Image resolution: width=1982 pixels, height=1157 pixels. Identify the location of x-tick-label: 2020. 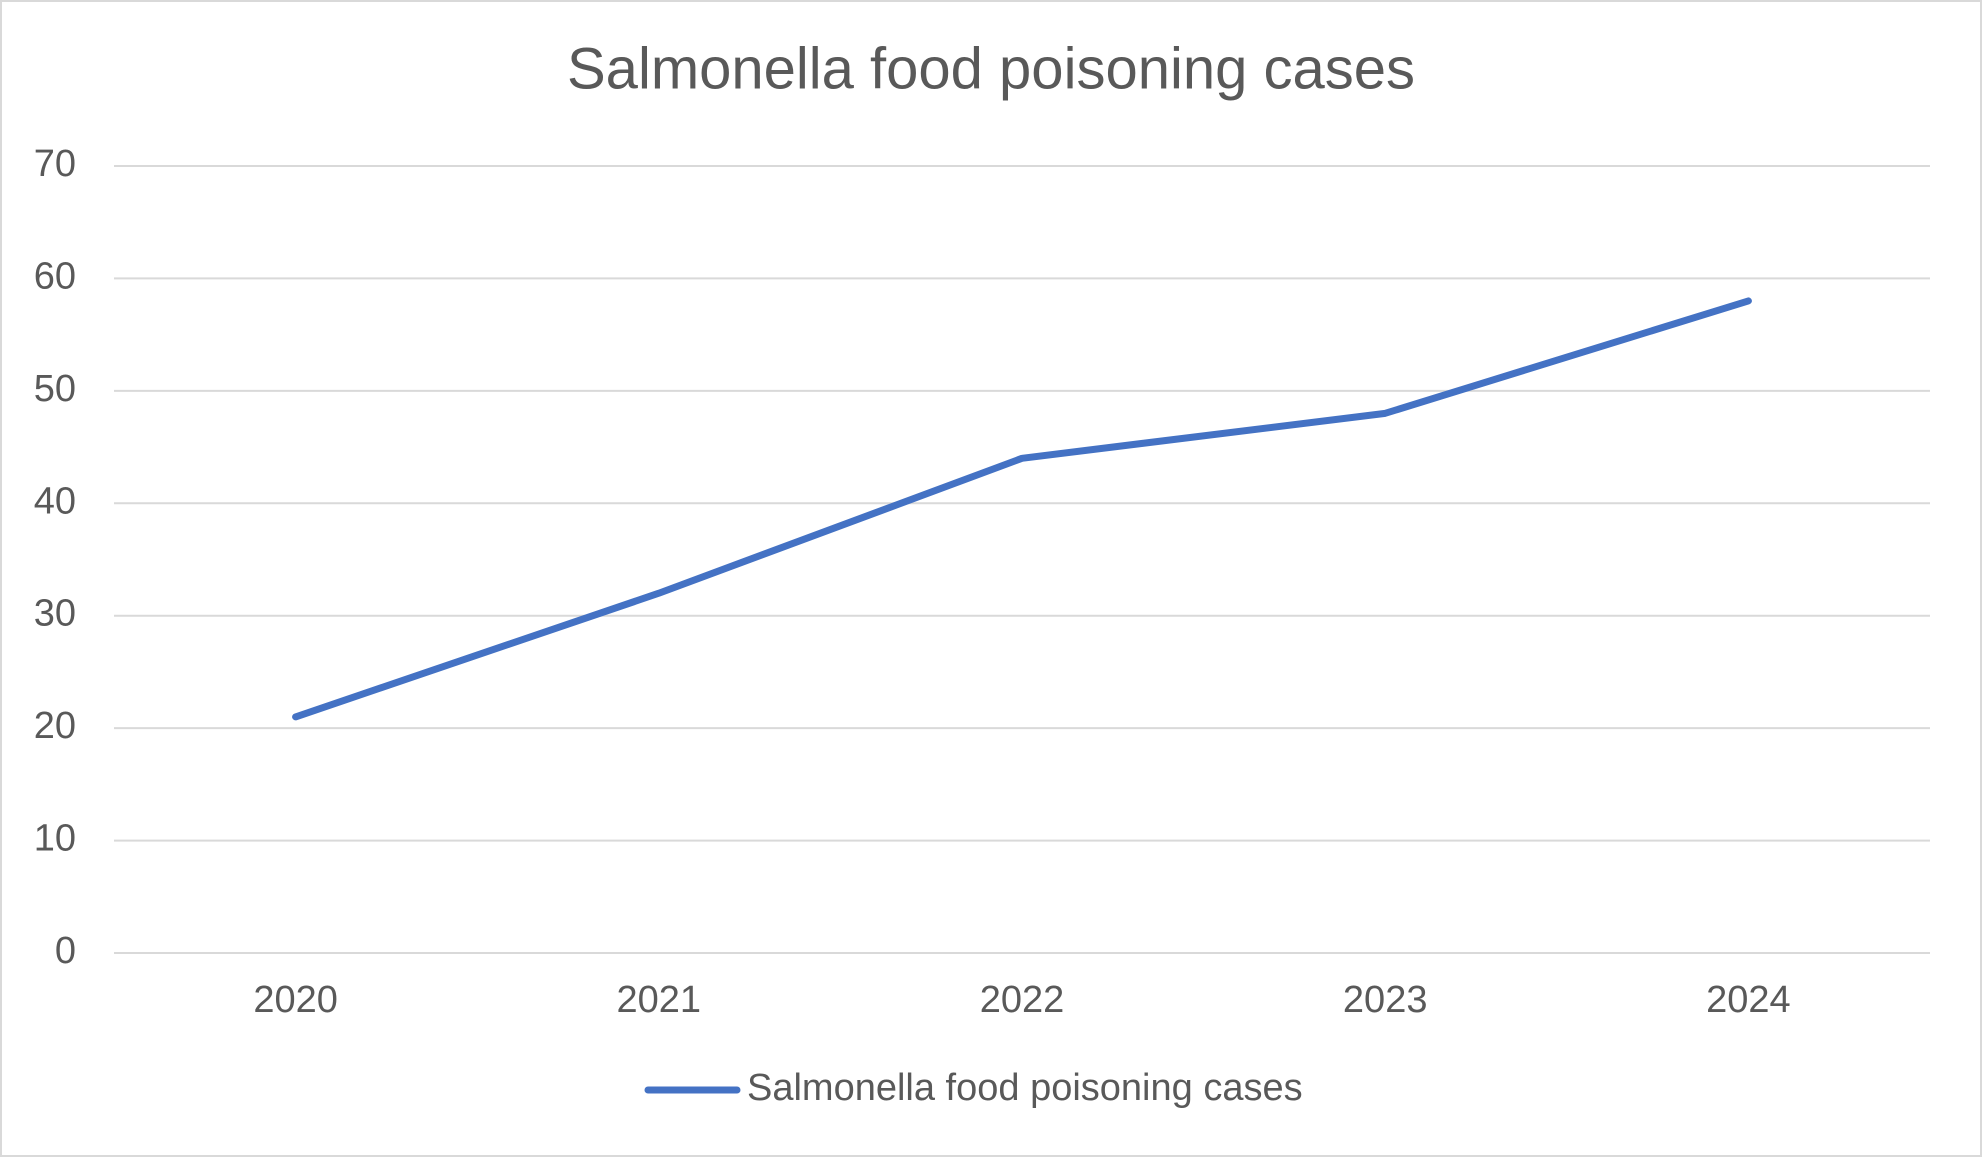
(295, 1000).